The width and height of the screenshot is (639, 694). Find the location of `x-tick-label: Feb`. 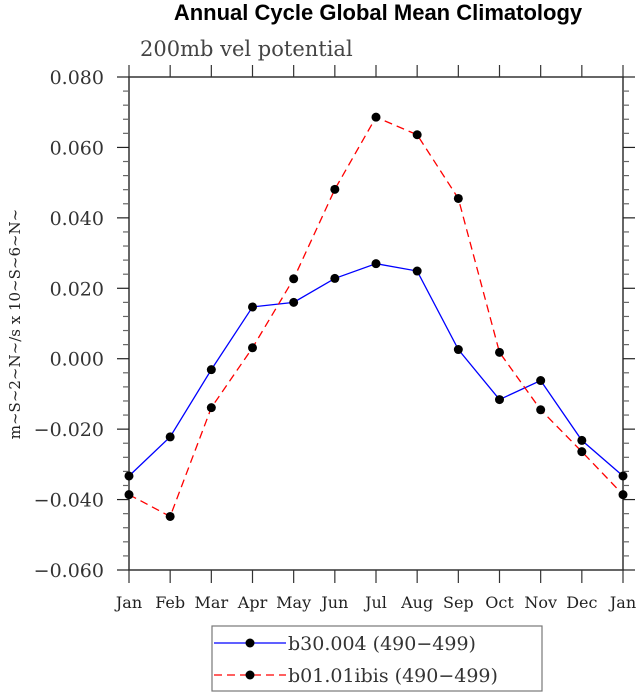

x-tick-label: Feb is located at coordinates (170, 602).